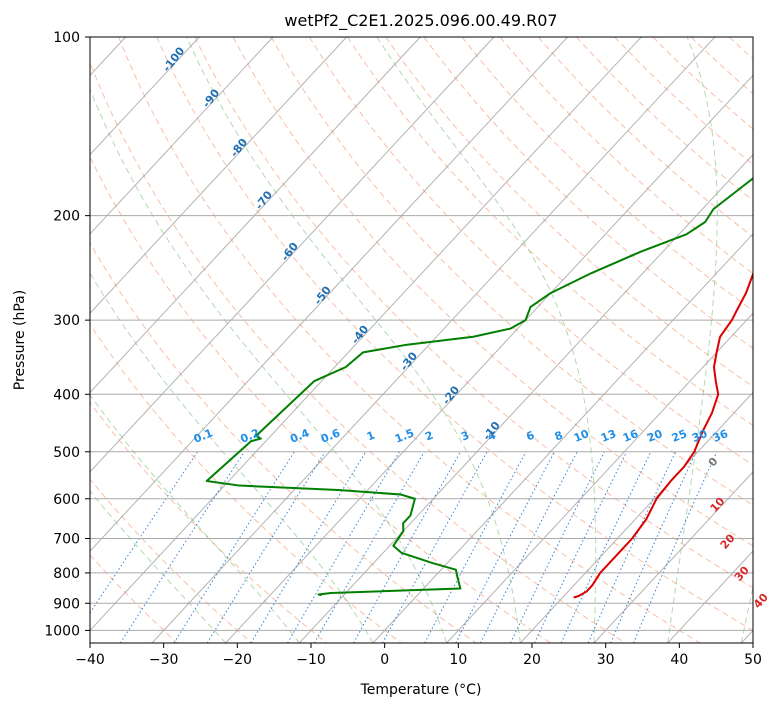  What do you see at coordinates (66, 540) in the screenshot?
I see `y-tick-label: 700` at bounding box center [66, 540].